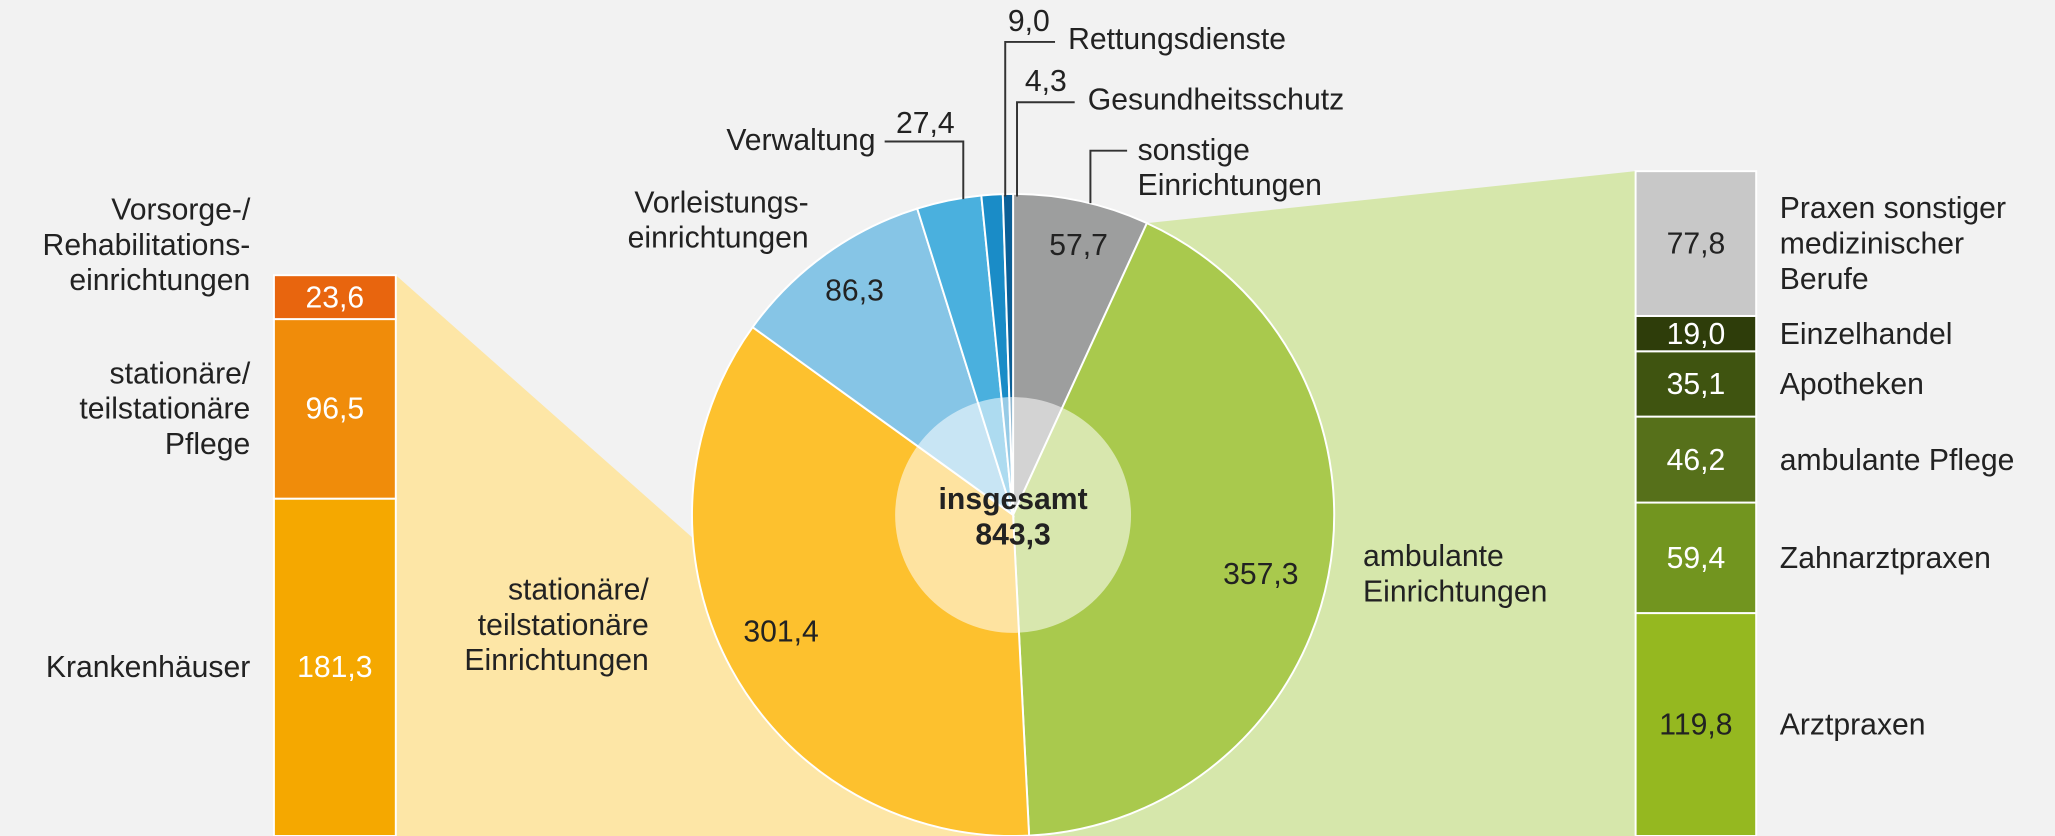 This screenshot has width=2055, height=836. I want to click on value-label: 9,0, so click(1028, 20).